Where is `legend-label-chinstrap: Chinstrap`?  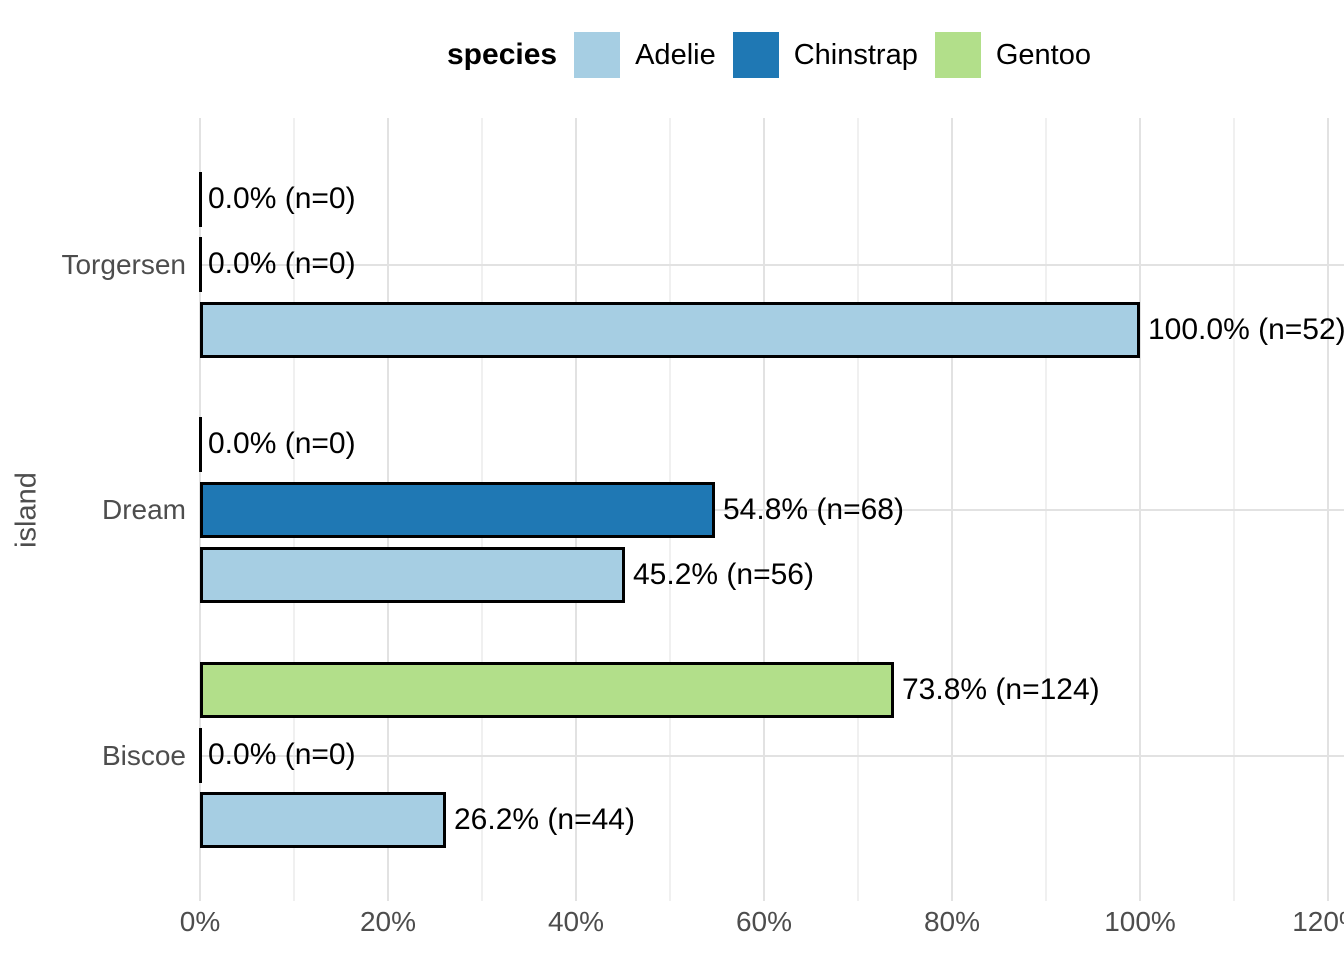 legend-label-chinstrap: Chinstrap is located at coordinates (855, 54).